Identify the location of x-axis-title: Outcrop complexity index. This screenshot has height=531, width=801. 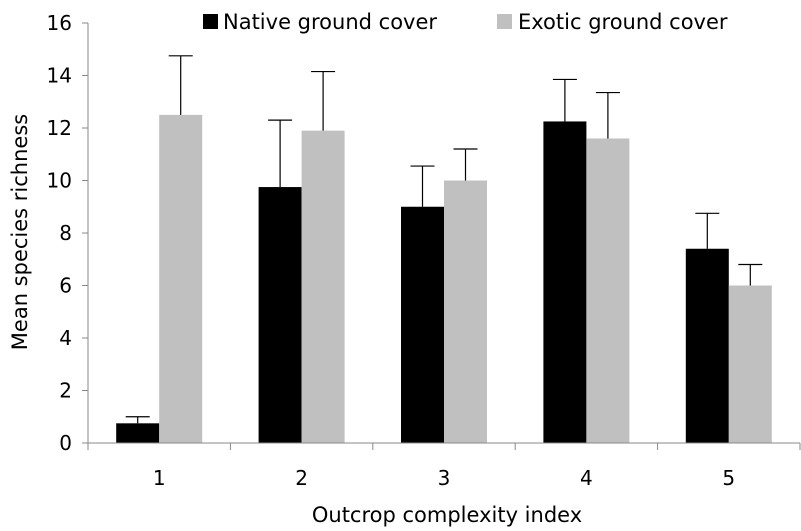
(447, 515).